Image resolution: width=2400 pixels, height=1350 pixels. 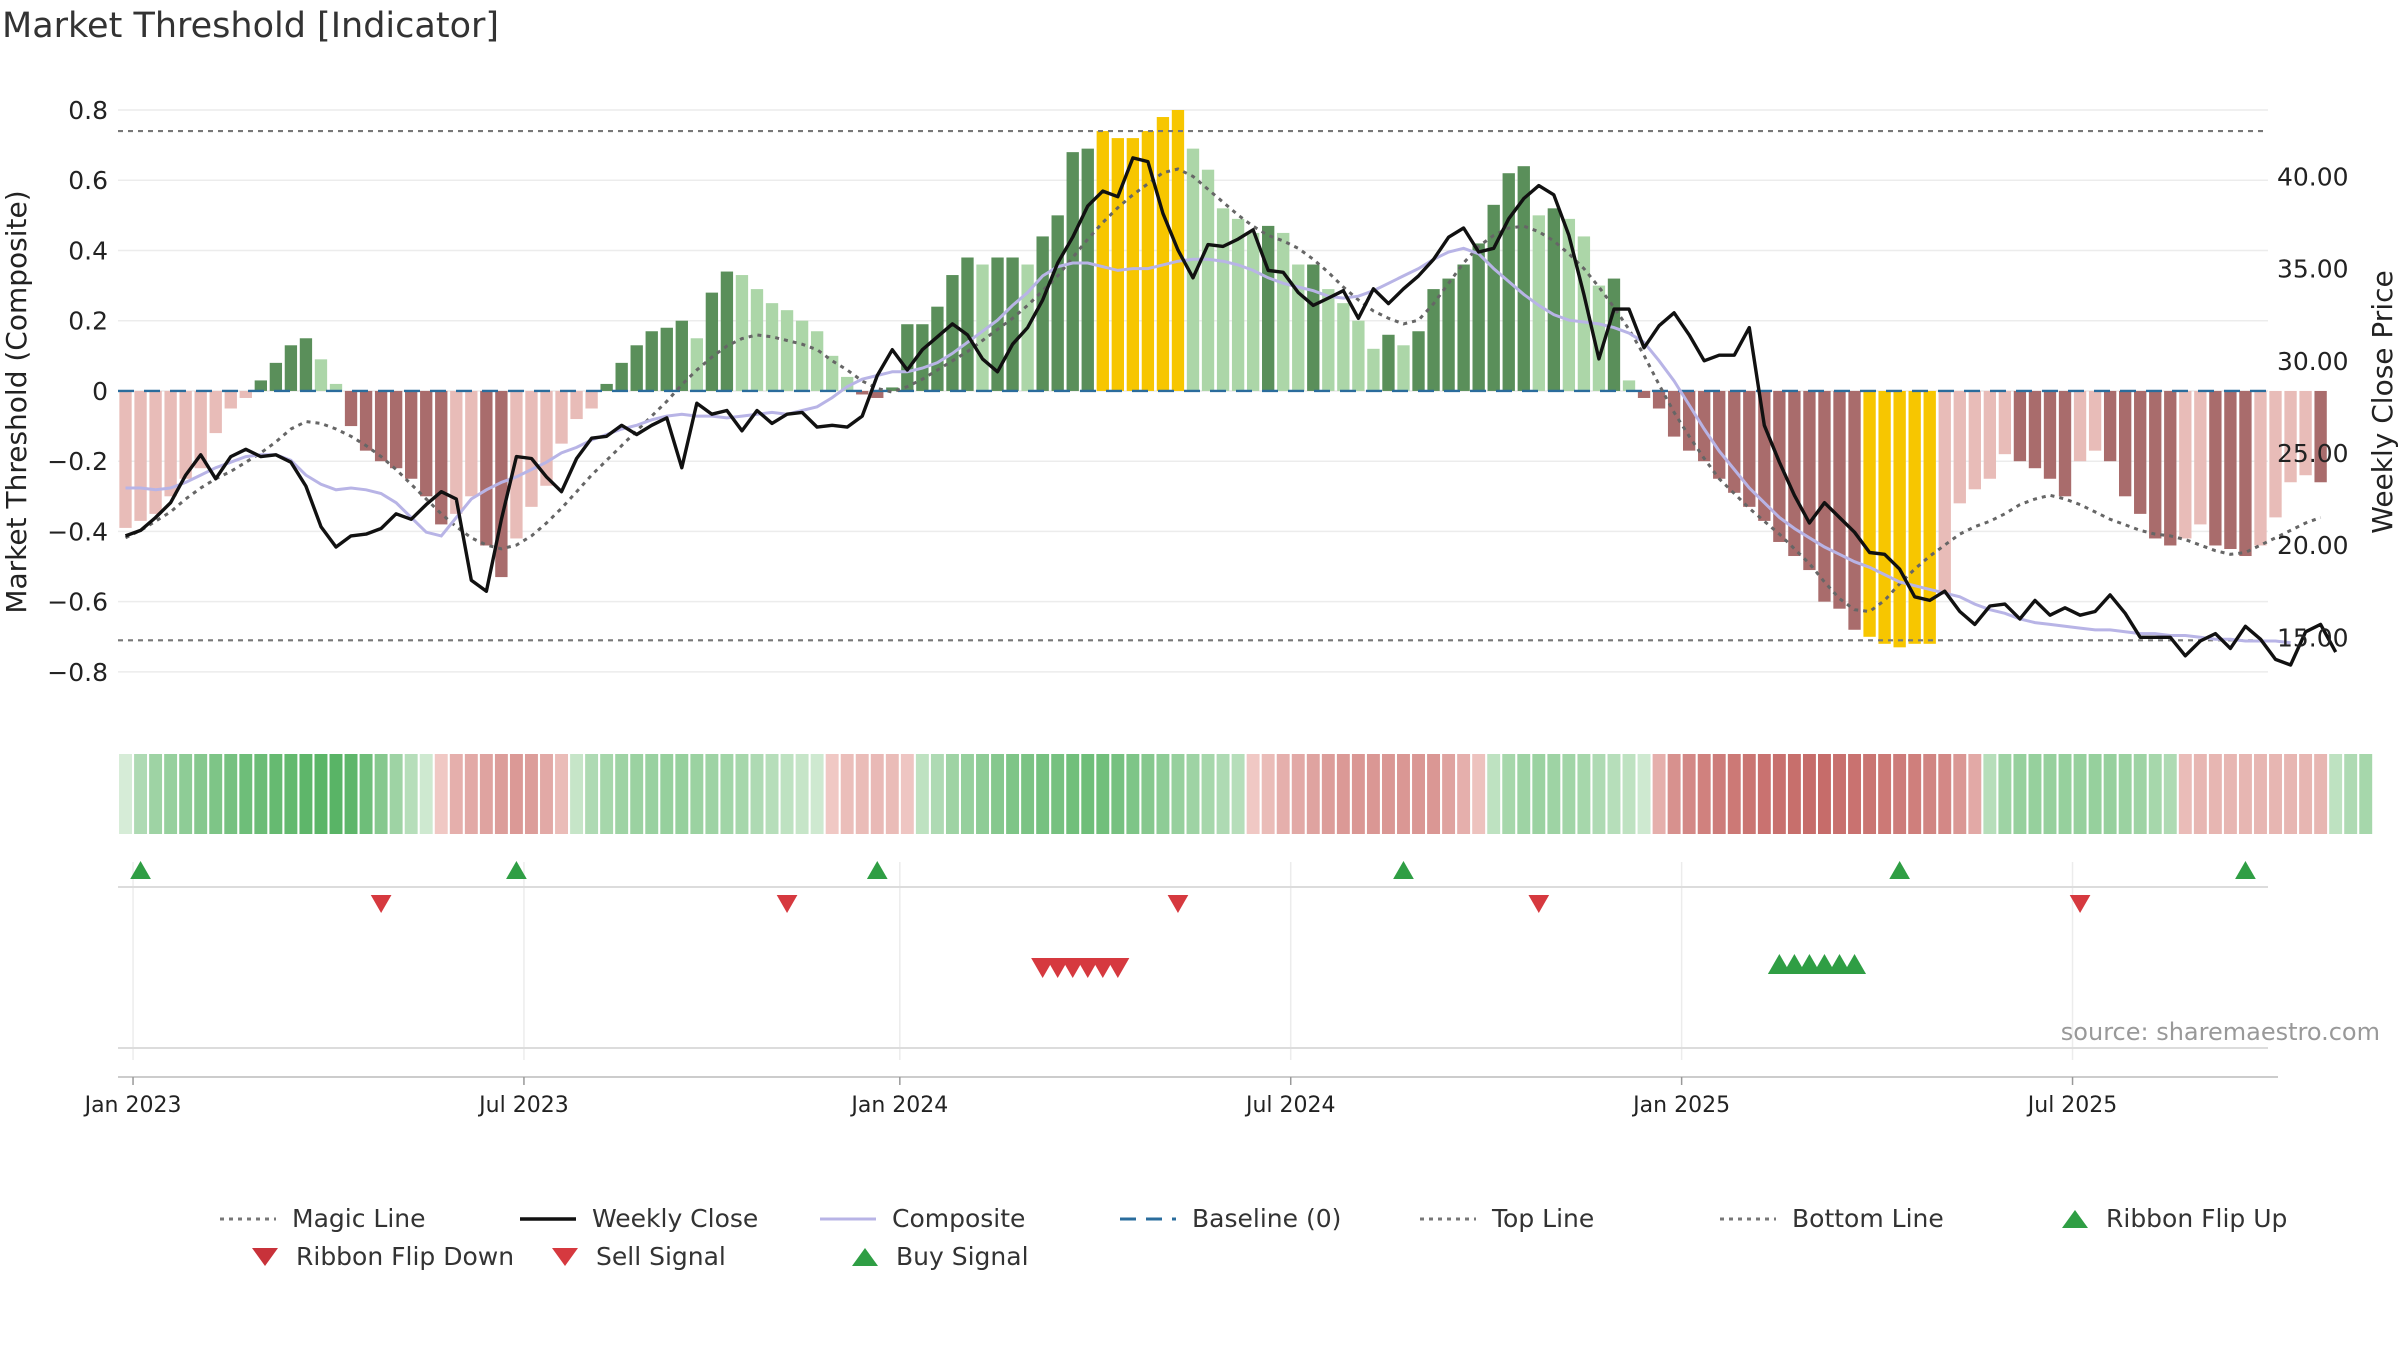 I want to click on right-tick-label: 35.00, so click(x=2313, y=269).